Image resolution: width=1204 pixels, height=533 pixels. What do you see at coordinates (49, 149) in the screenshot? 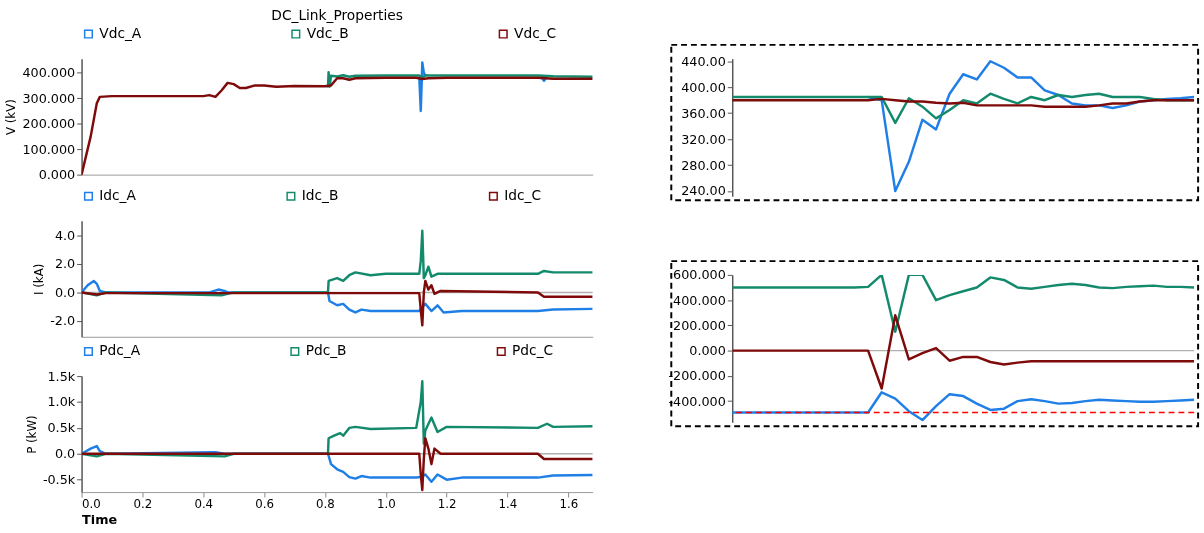
I see `y-tick-label: 100.000` at bounding box center [49, 149].